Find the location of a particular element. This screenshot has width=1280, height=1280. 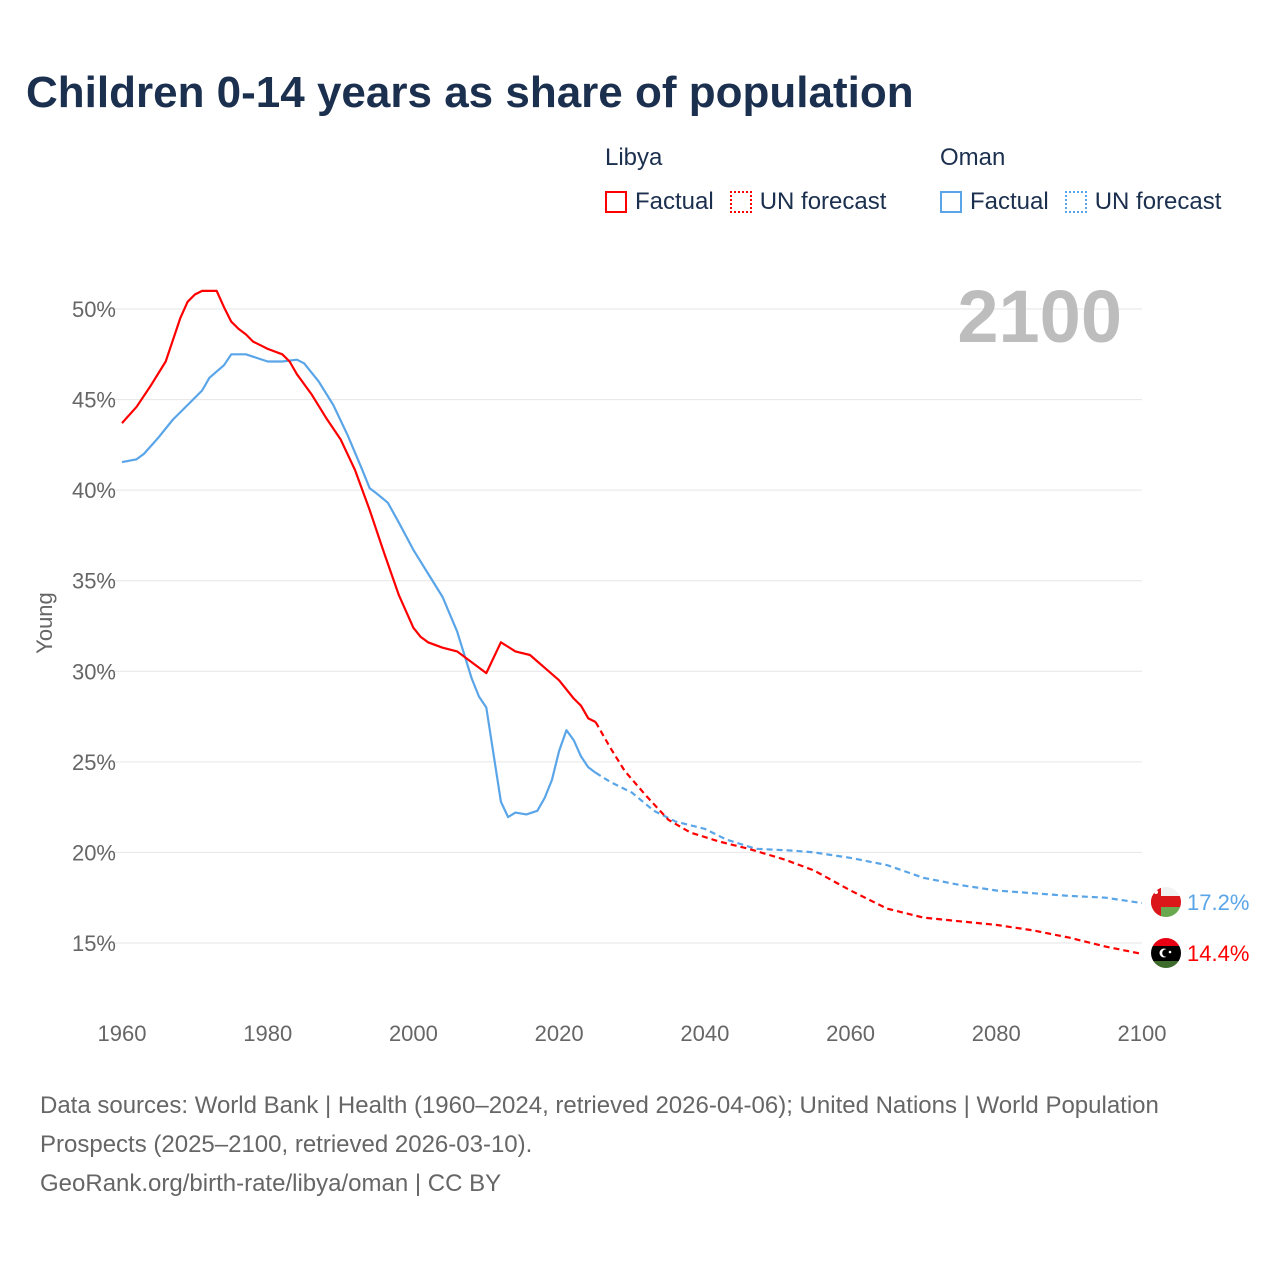

legend-oman-forecast: UN forecast is located at coordinates (1143, 202).